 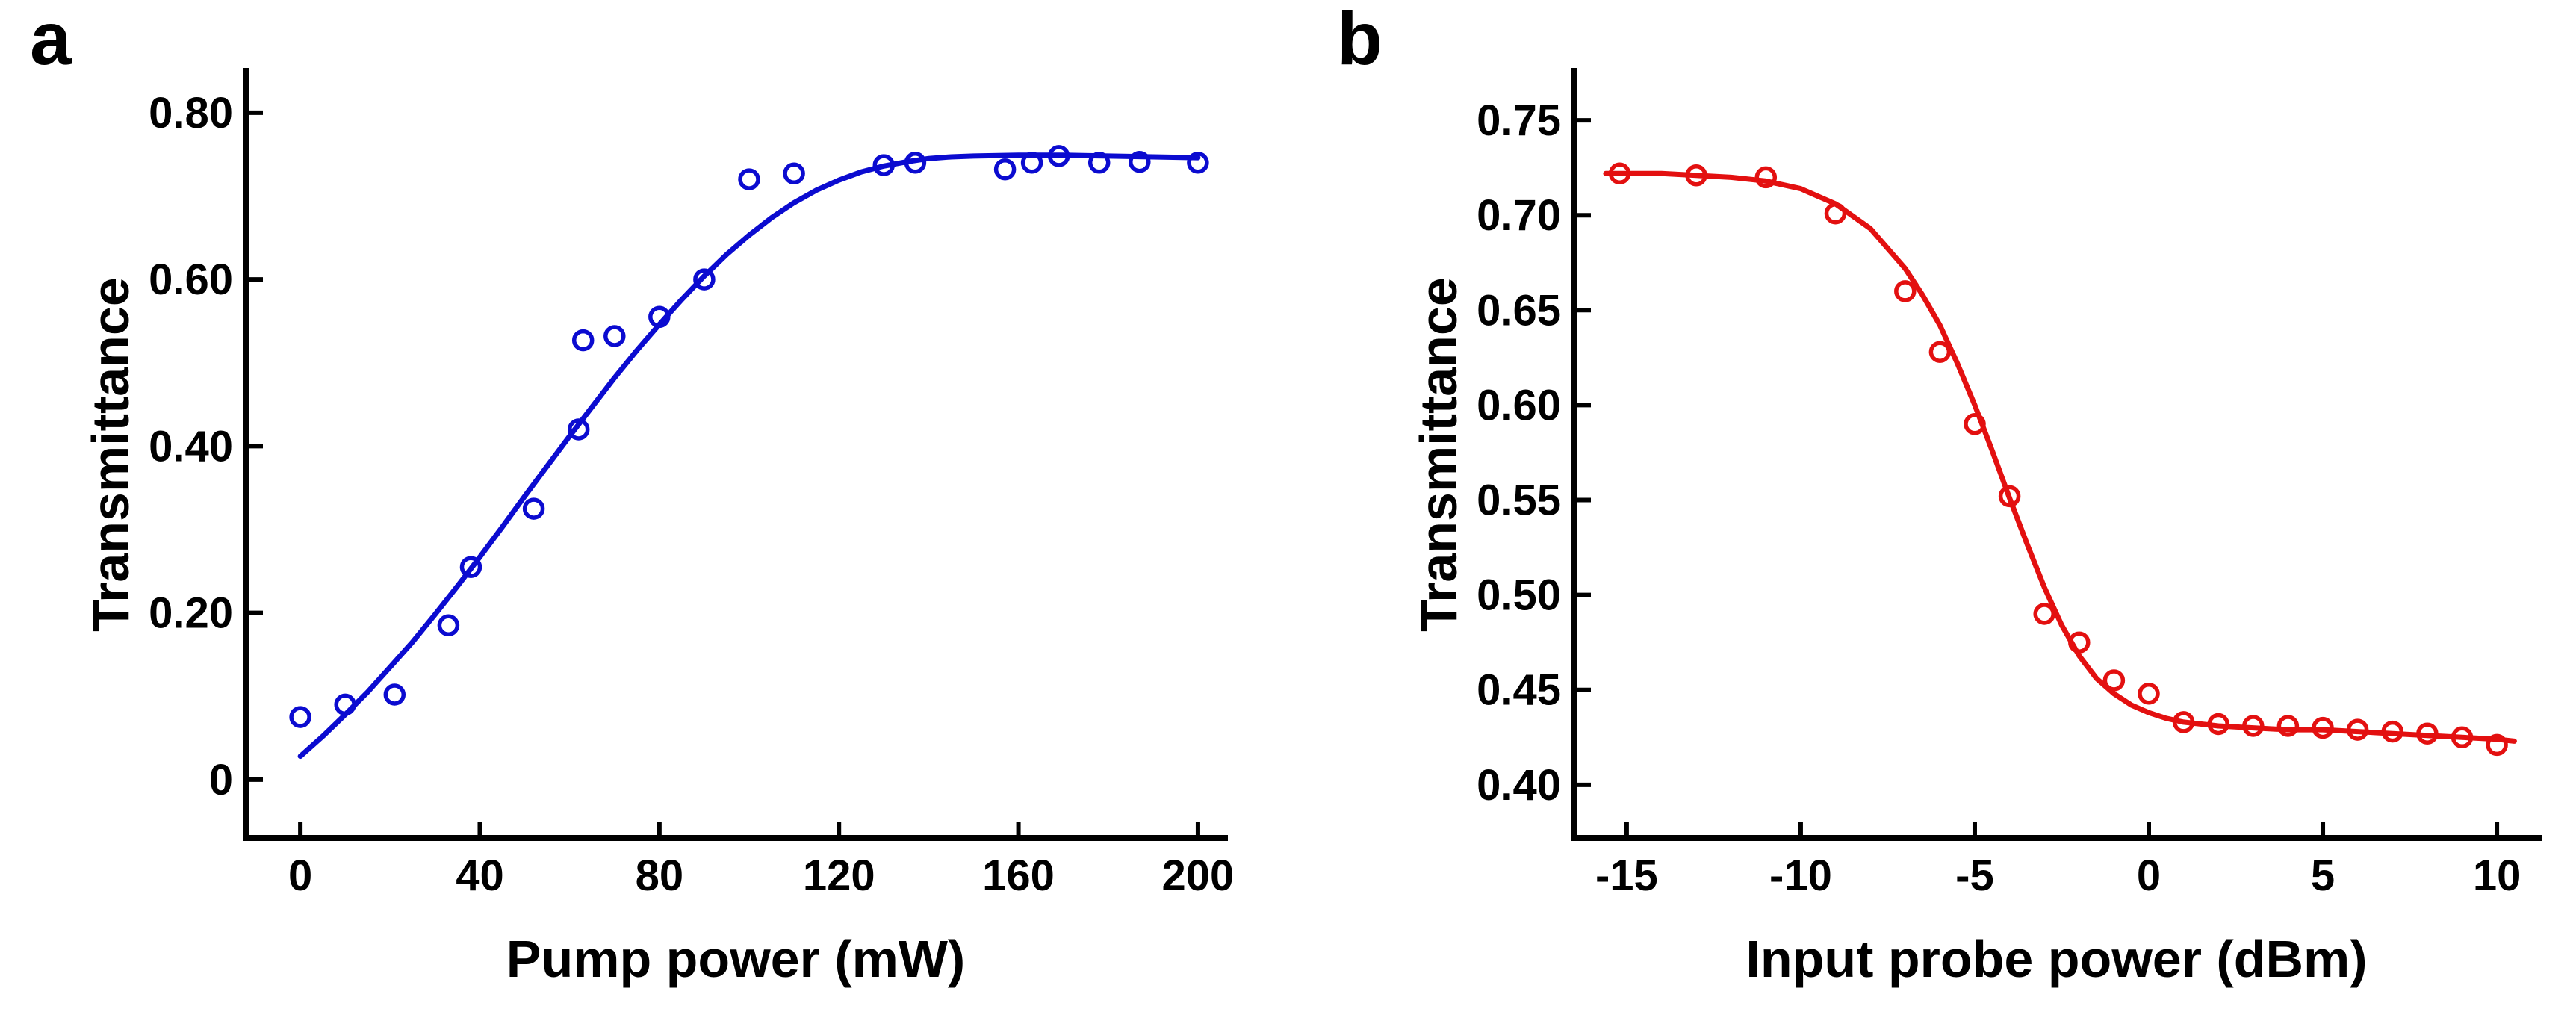 What do you see at coordinates (1519, 690) in the screenshot?
I see `y-tick-label: 0.45` at bounding box center [1519, 690].